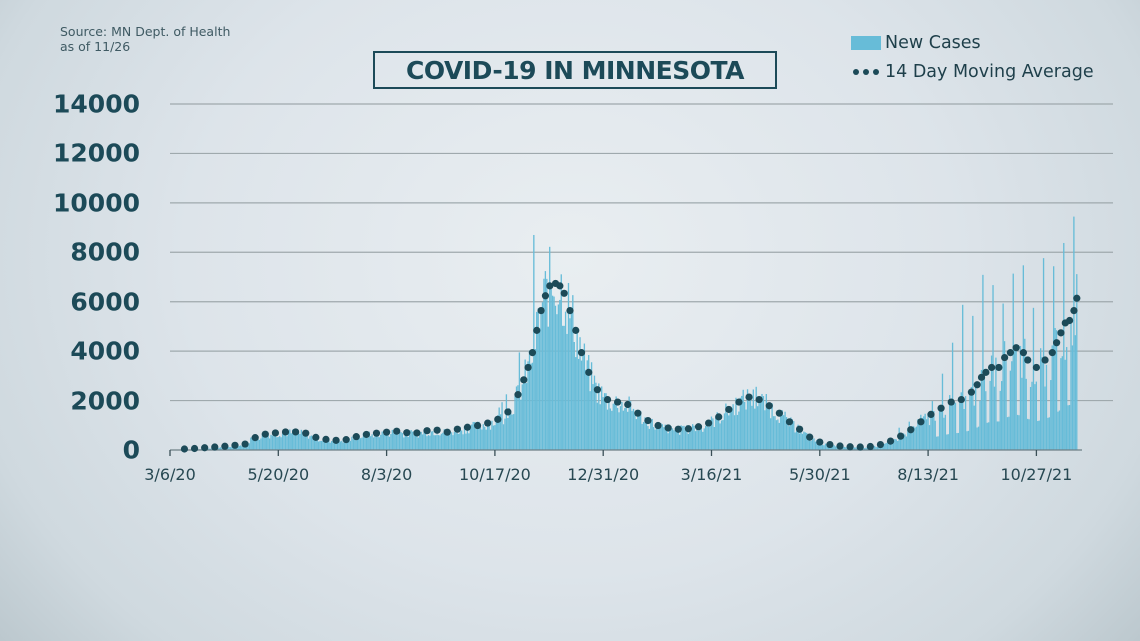 Image resolution: width=1140 pixels, height=641 pixels. What do you see at coordinates (170, 474) in the screenshot?
I see `x-tick-label: 3/6/20` at bounding box center [170, 474].